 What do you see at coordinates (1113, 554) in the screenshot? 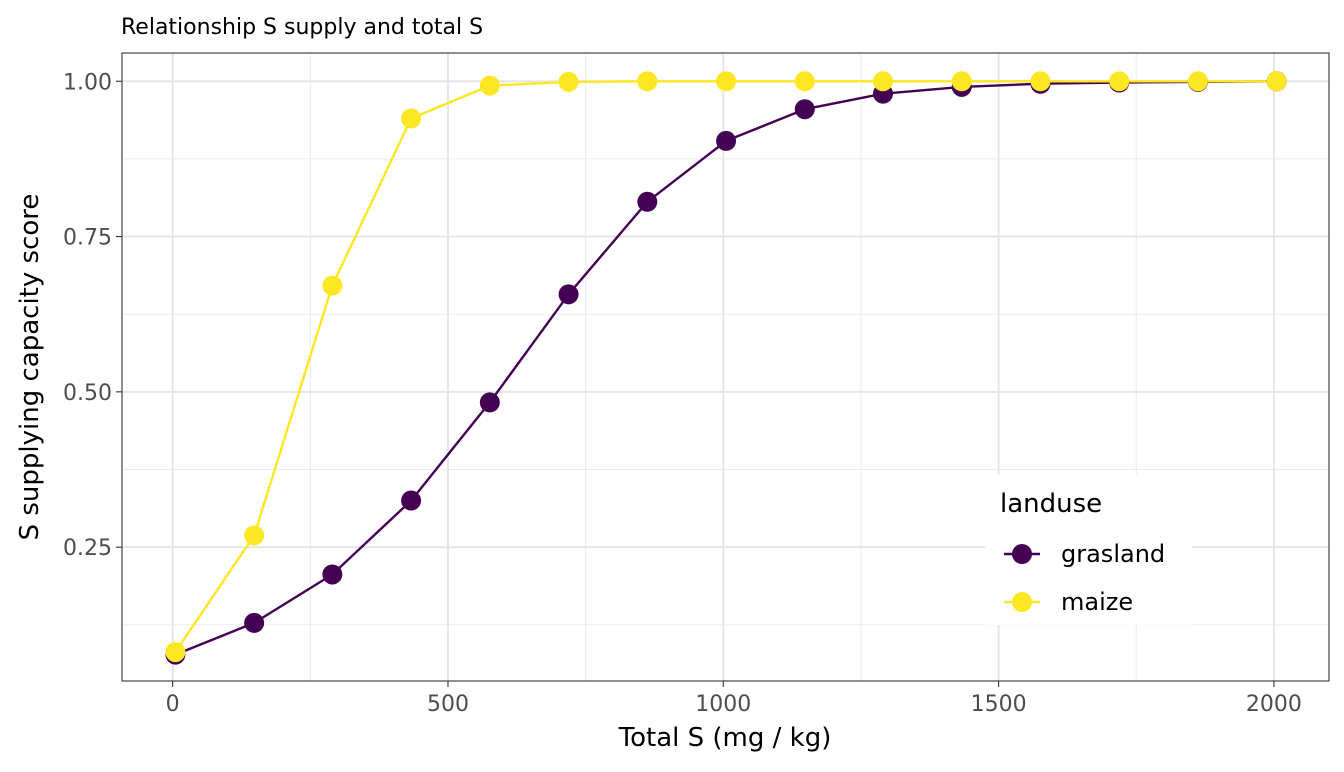
I see `legend-label-grasland: grasland` at bounding box center [1113, 554].